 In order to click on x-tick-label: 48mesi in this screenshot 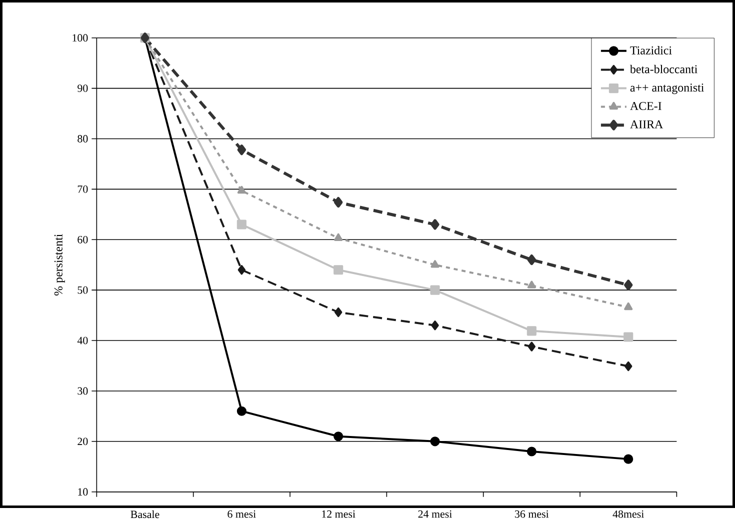, I will do `click(628, 514)`.